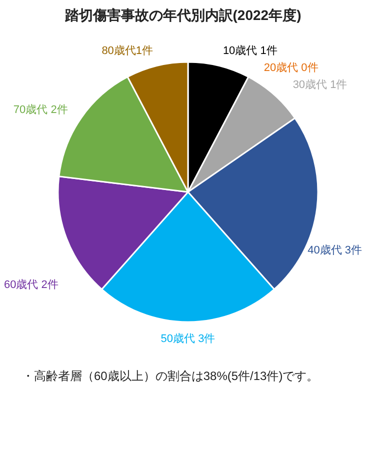  What do you see at coordinates (188, 338) in the screenshot?
I see `slice-label: 50歳代 3件` at bounding box center [188, 338].